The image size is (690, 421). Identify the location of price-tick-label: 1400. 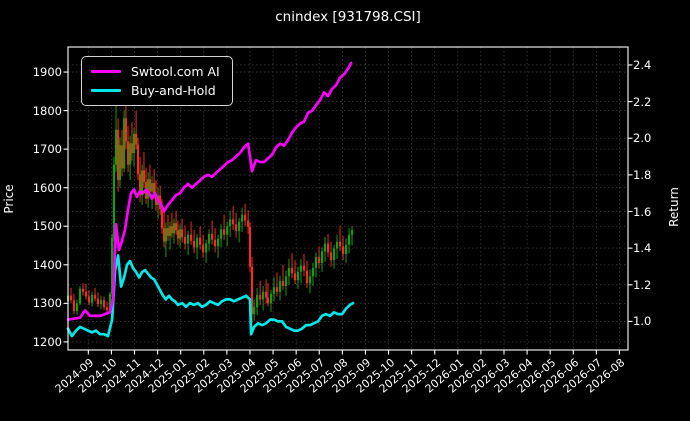
(47, 264).